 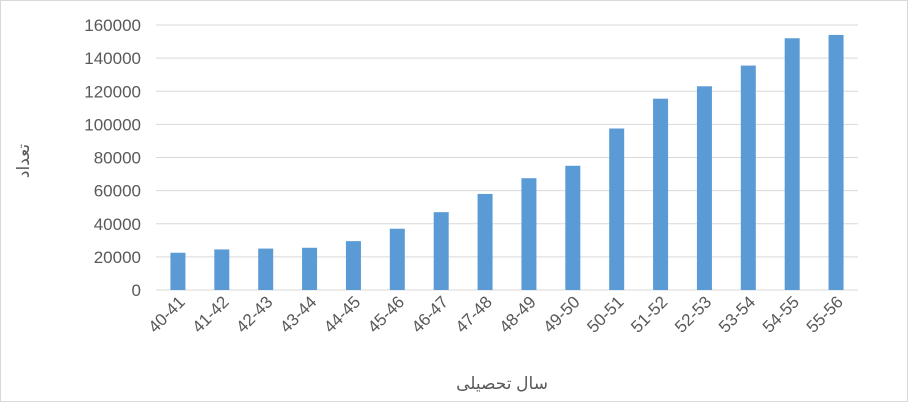 What do you see at coordinates (693, 314) in the screenshot?
I see `x-tick-label: 52-53` at bounding box center [693, 314].